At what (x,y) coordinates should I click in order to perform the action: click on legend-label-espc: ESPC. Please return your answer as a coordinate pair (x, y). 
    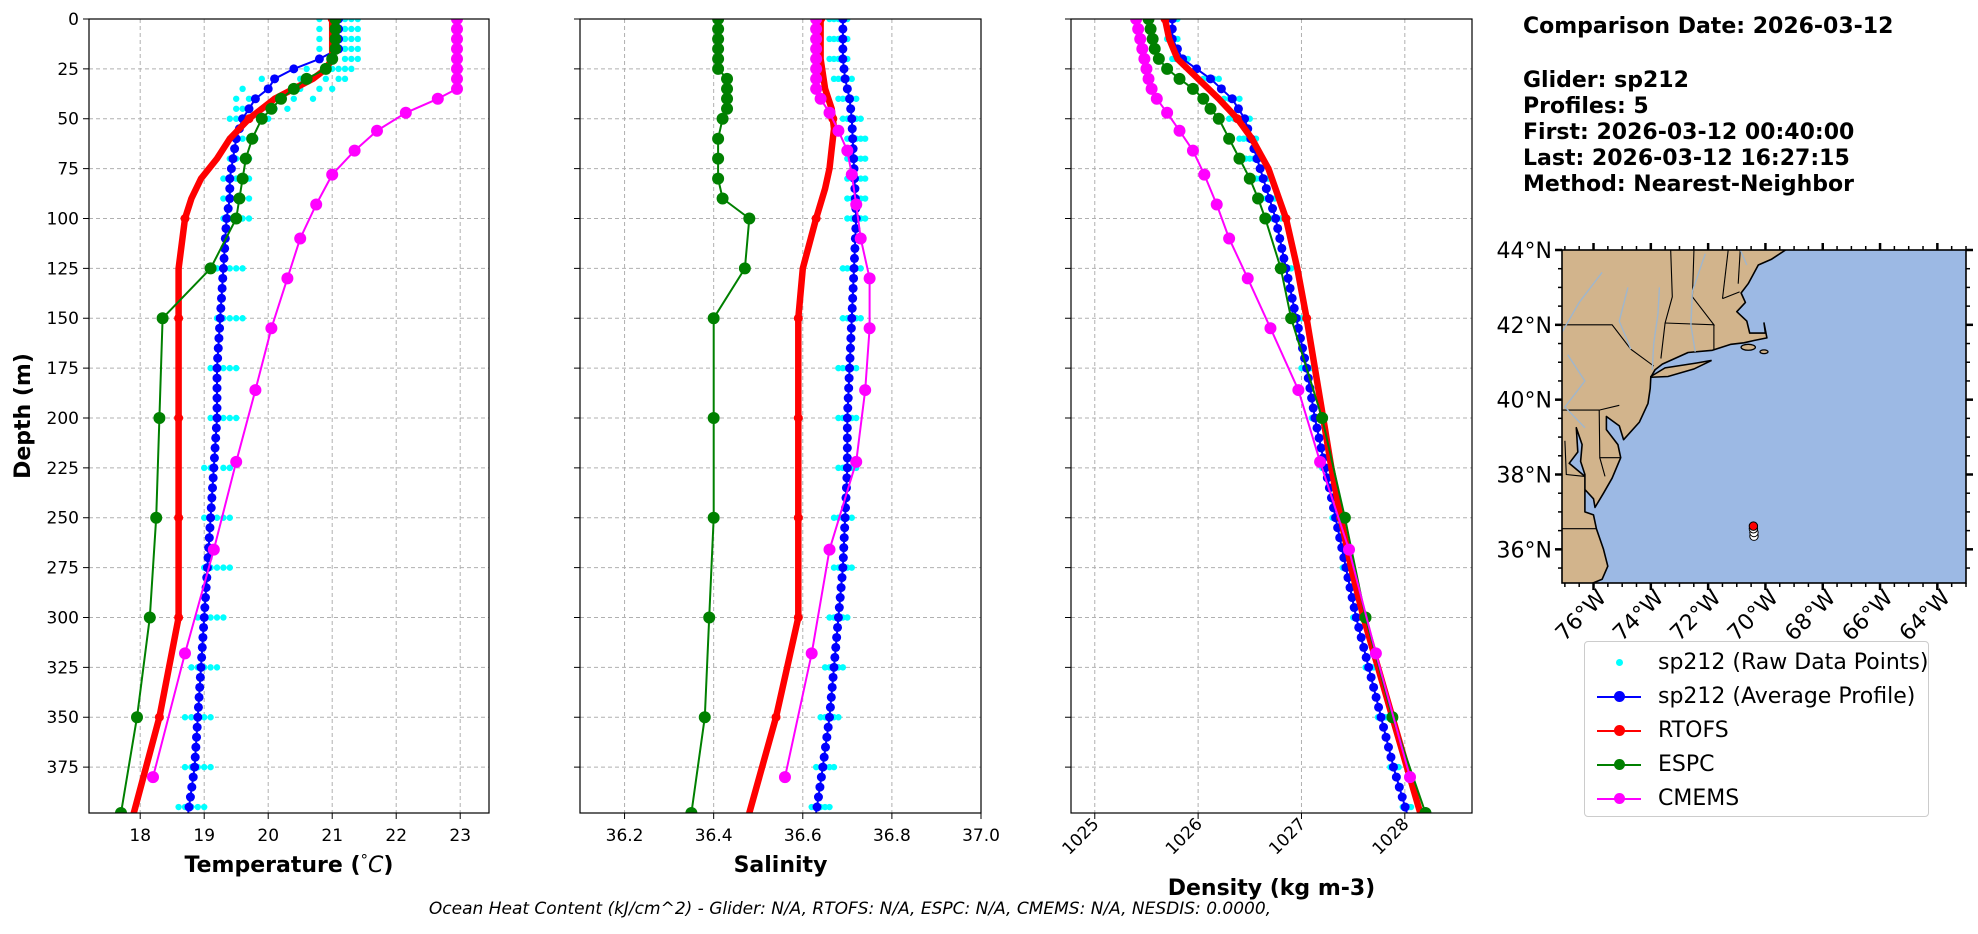
    Looking at the image, I should click on (1686, 764).